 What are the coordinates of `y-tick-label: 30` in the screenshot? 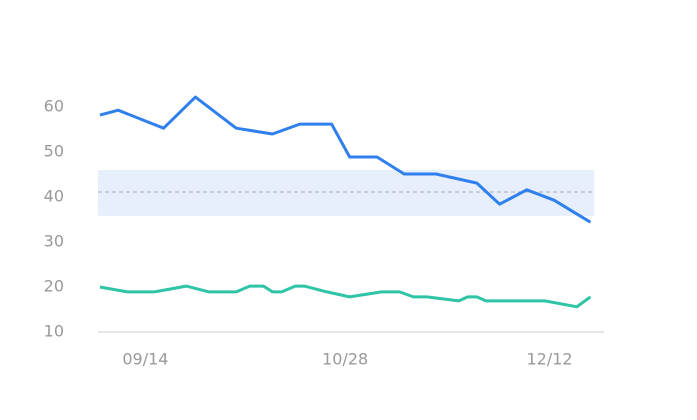 It's located at (54, 241).